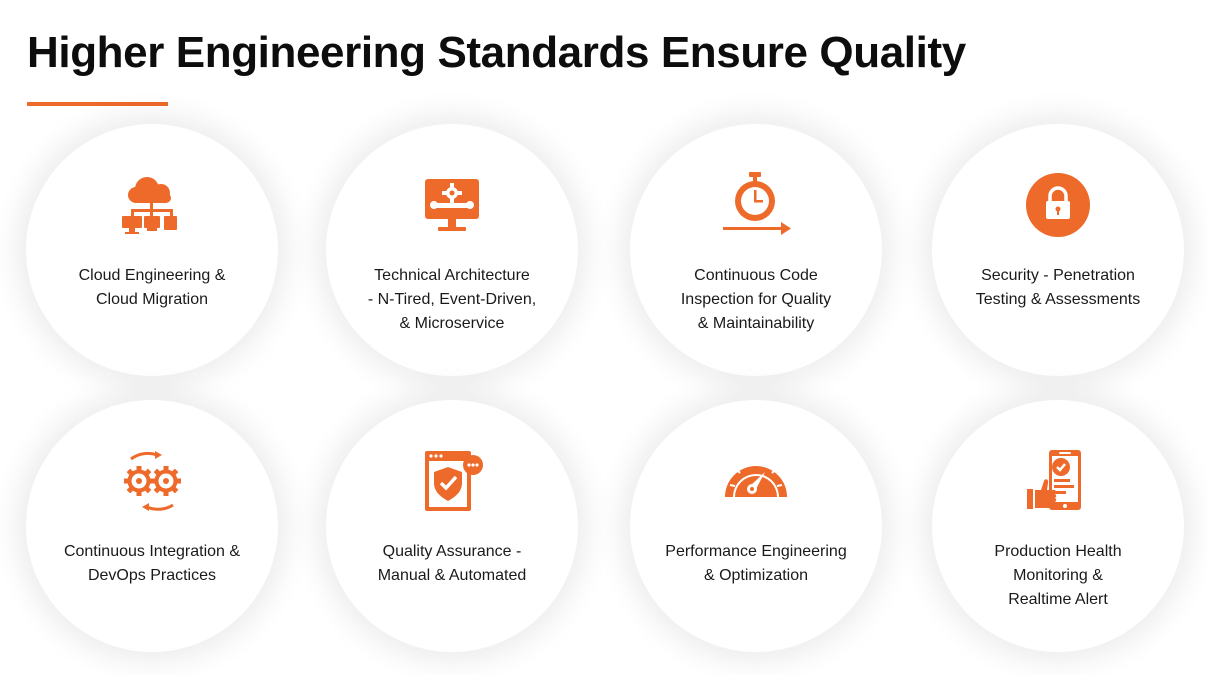 The width and height of the screenshot is (1207, 675). I want to click on cloud-network-icon, so click(152, 204).